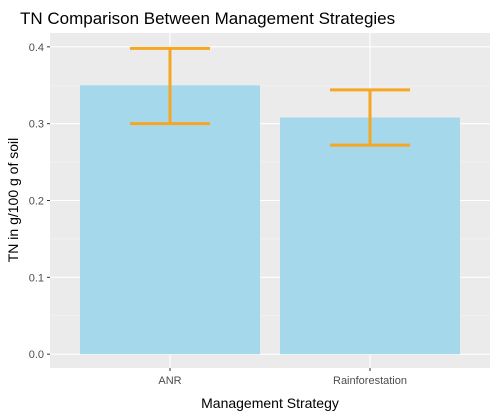 The image size is (500, 417). What do you see at coordinates (36, 202) in the screenshot?
I see `y-tick-label: 0.2` at bounding box center [36, 202].